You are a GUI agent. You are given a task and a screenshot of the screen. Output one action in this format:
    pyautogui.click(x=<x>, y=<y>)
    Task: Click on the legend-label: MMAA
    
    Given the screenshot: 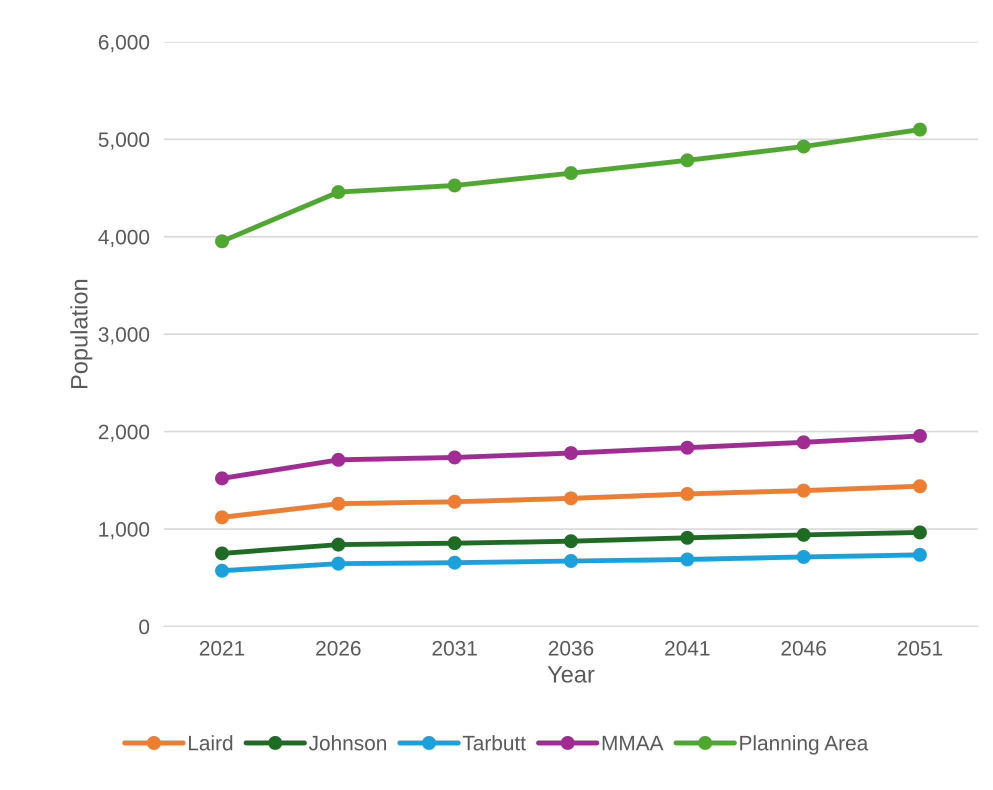 What is the action you would take?
    pyautogui.click(x=633, y=743)
    